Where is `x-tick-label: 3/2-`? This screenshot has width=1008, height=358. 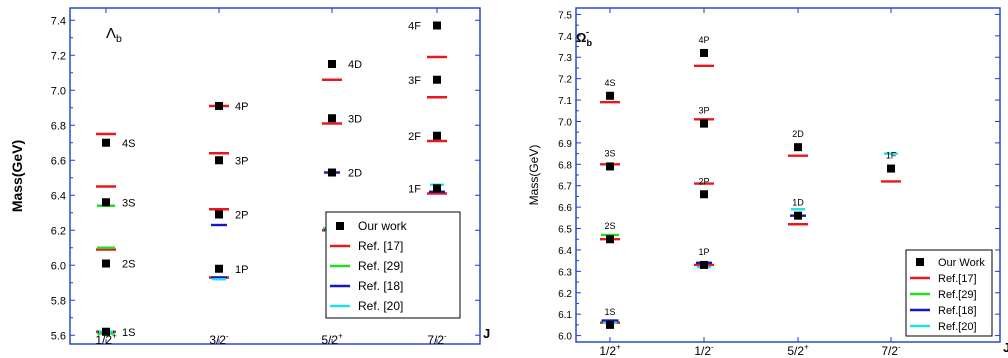 x-tick-label: 3/2- is located at coordinates (219, 339).